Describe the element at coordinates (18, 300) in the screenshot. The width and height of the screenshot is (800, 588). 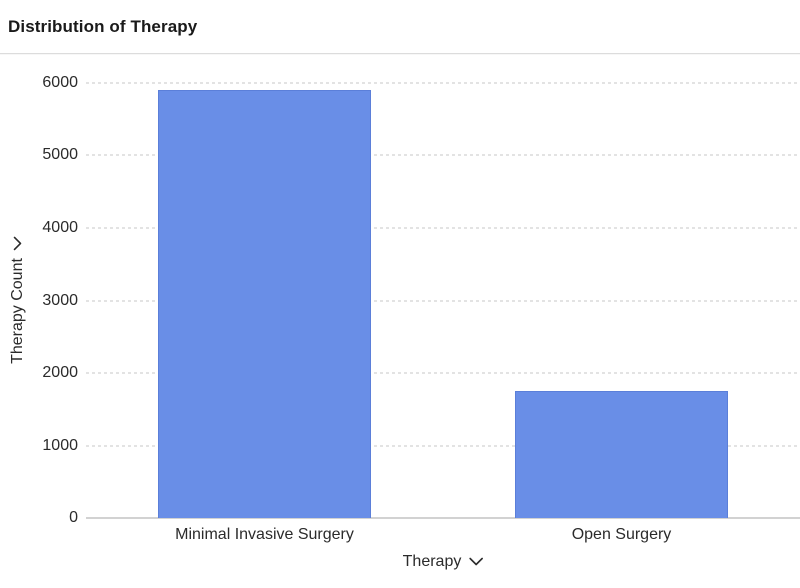
I see `y-axis-title: Therapy Count` at that location.